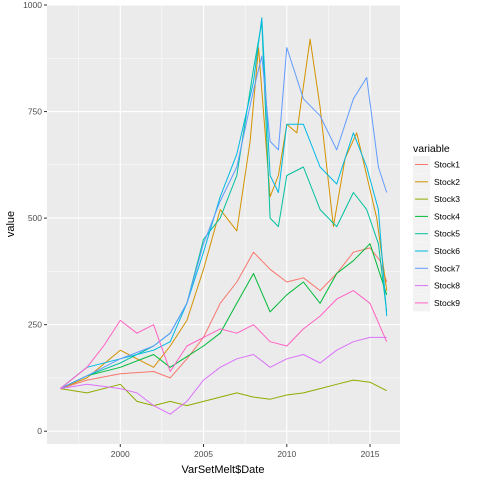  I want to click on legend-item-stock8: Stock8, so click(436, 286).